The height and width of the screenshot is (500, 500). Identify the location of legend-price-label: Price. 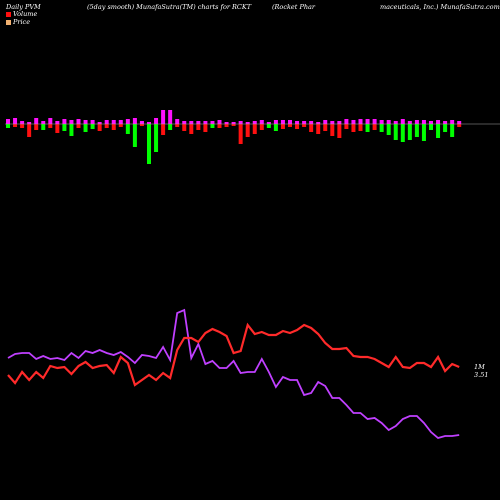
(22, 22).